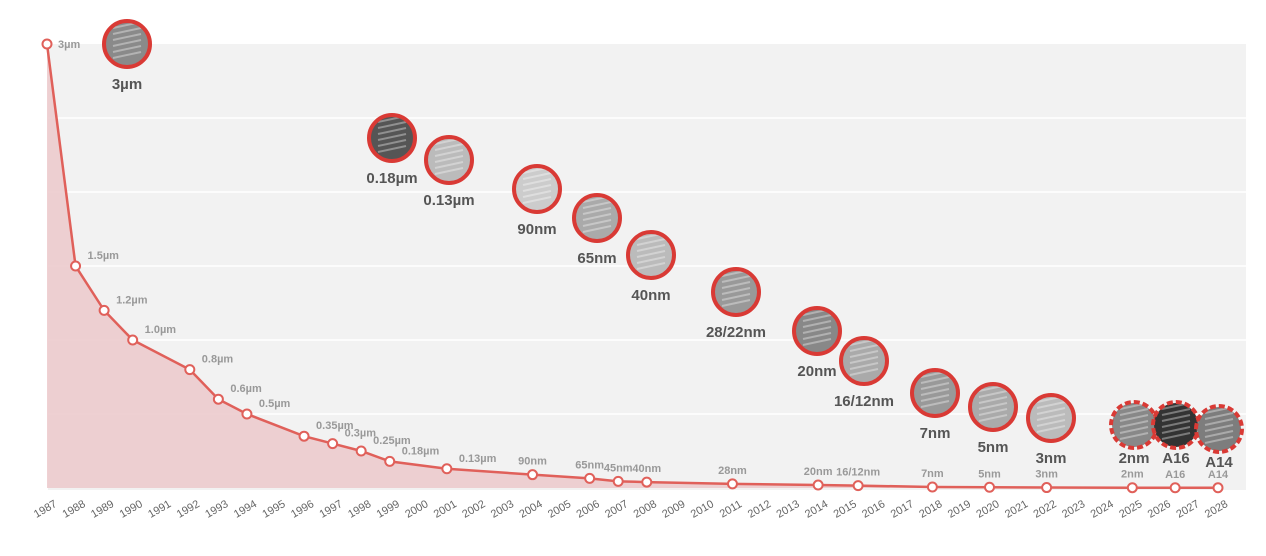 This screenshot has width=1266, height=556. What do you see at coordinates (1045, 509) in the screenshot?
I see `x-tick-label: 2022` at bounding box center [1045, 509].